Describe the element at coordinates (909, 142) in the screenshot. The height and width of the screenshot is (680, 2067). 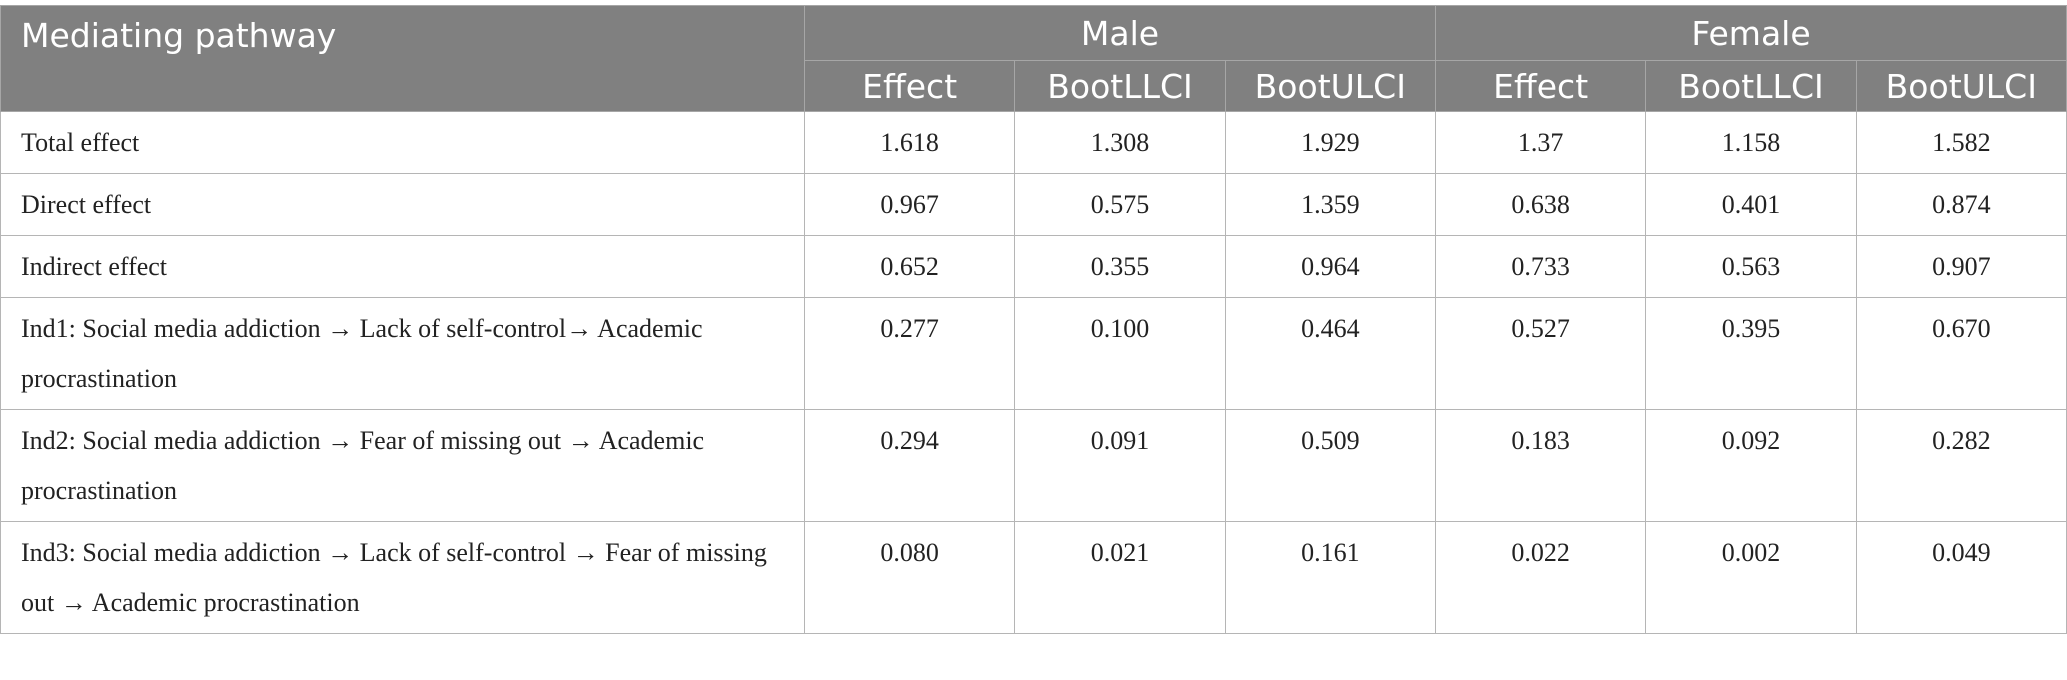
I see `value-cell: 1.618` at that location.